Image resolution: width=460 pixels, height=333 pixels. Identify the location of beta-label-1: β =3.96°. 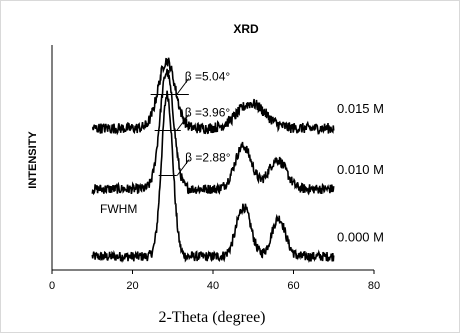
(208, 113).